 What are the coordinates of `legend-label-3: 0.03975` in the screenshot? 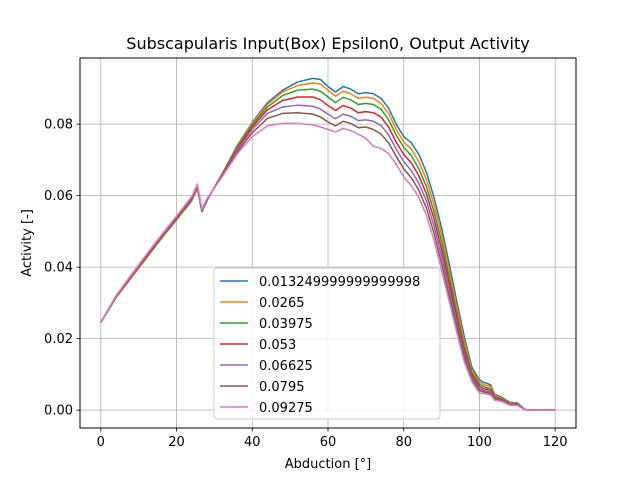 It's located at (286, 324).